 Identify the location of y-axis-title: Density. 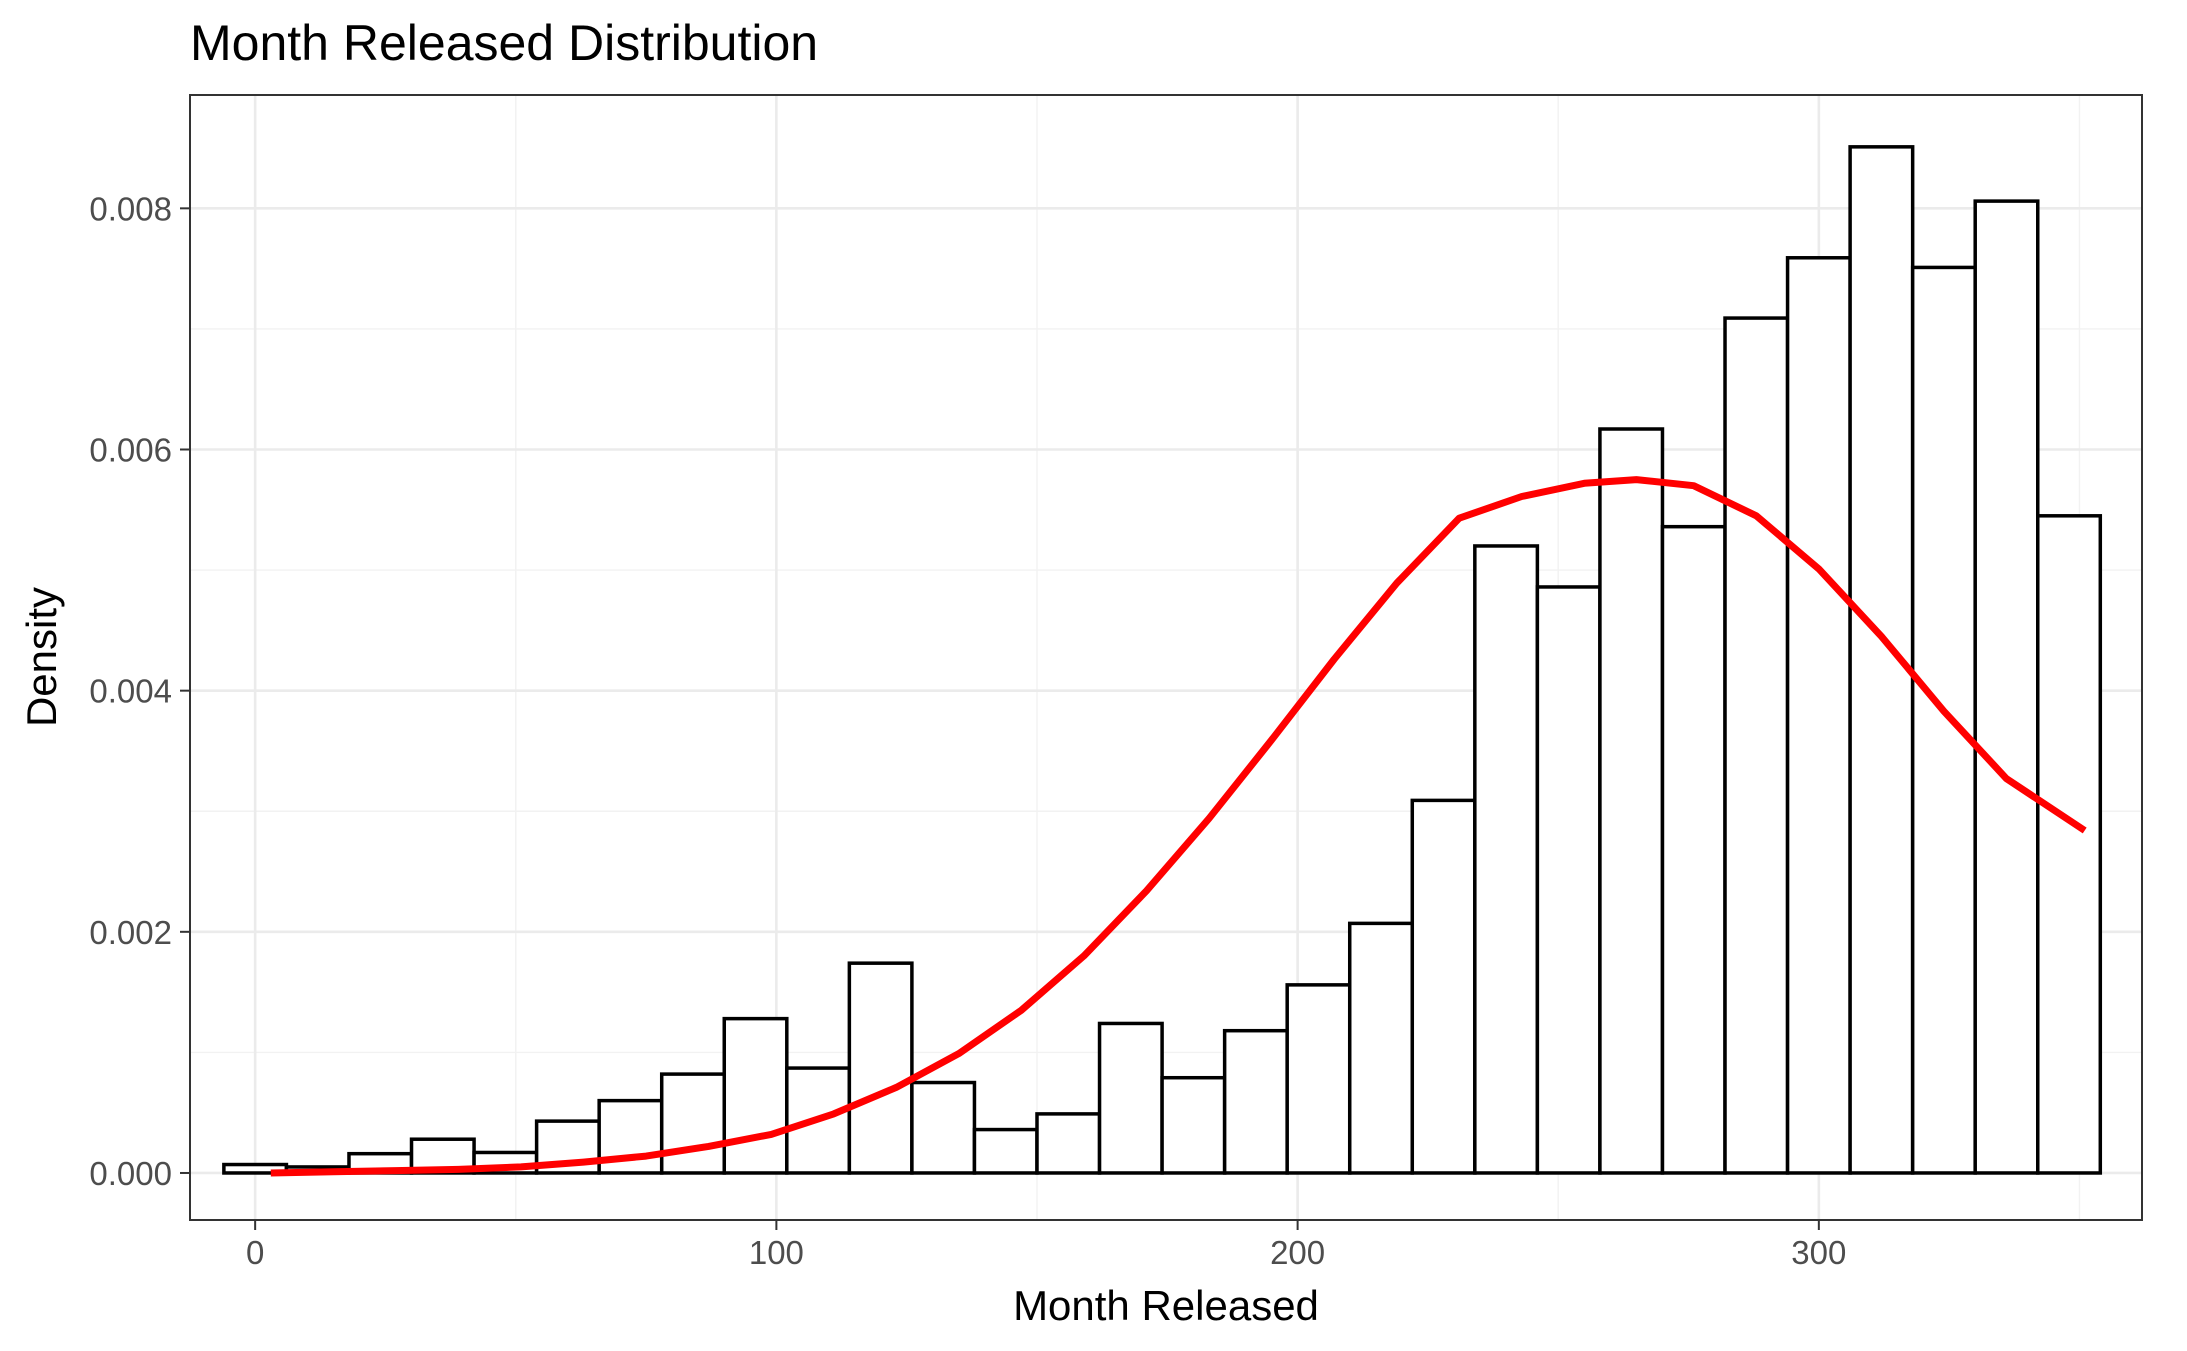
(41, 657).